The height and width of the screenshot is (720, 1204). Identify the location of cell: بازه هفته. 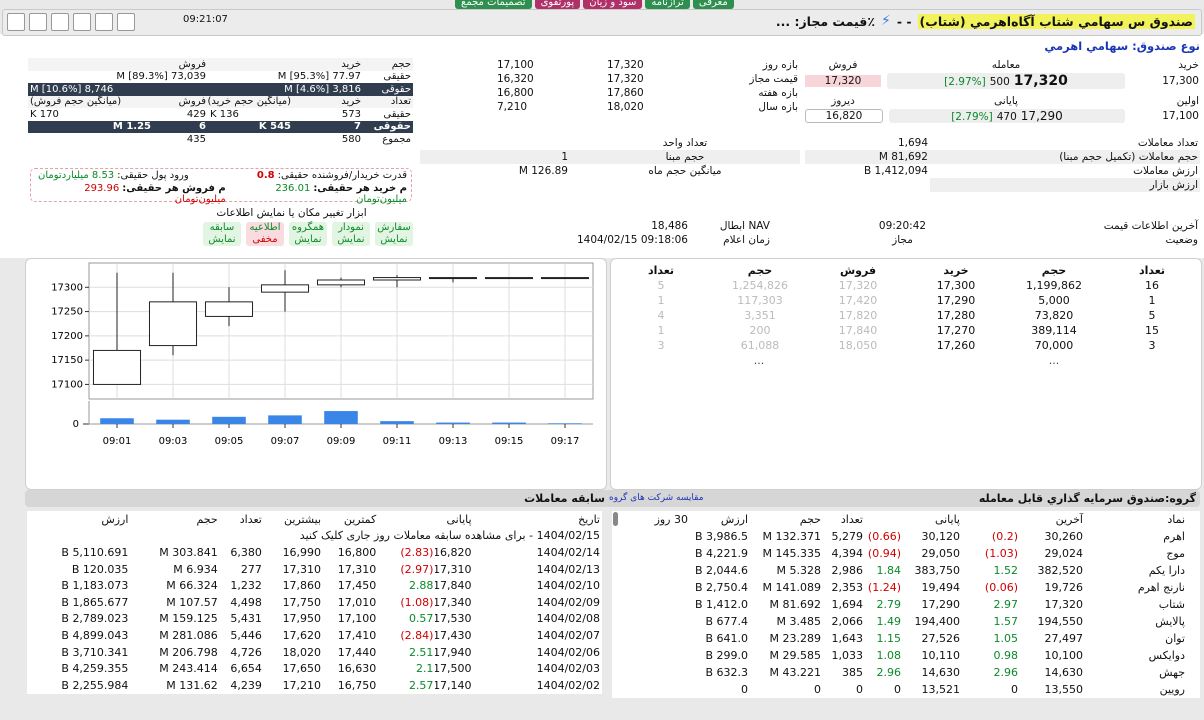
(778, 93).